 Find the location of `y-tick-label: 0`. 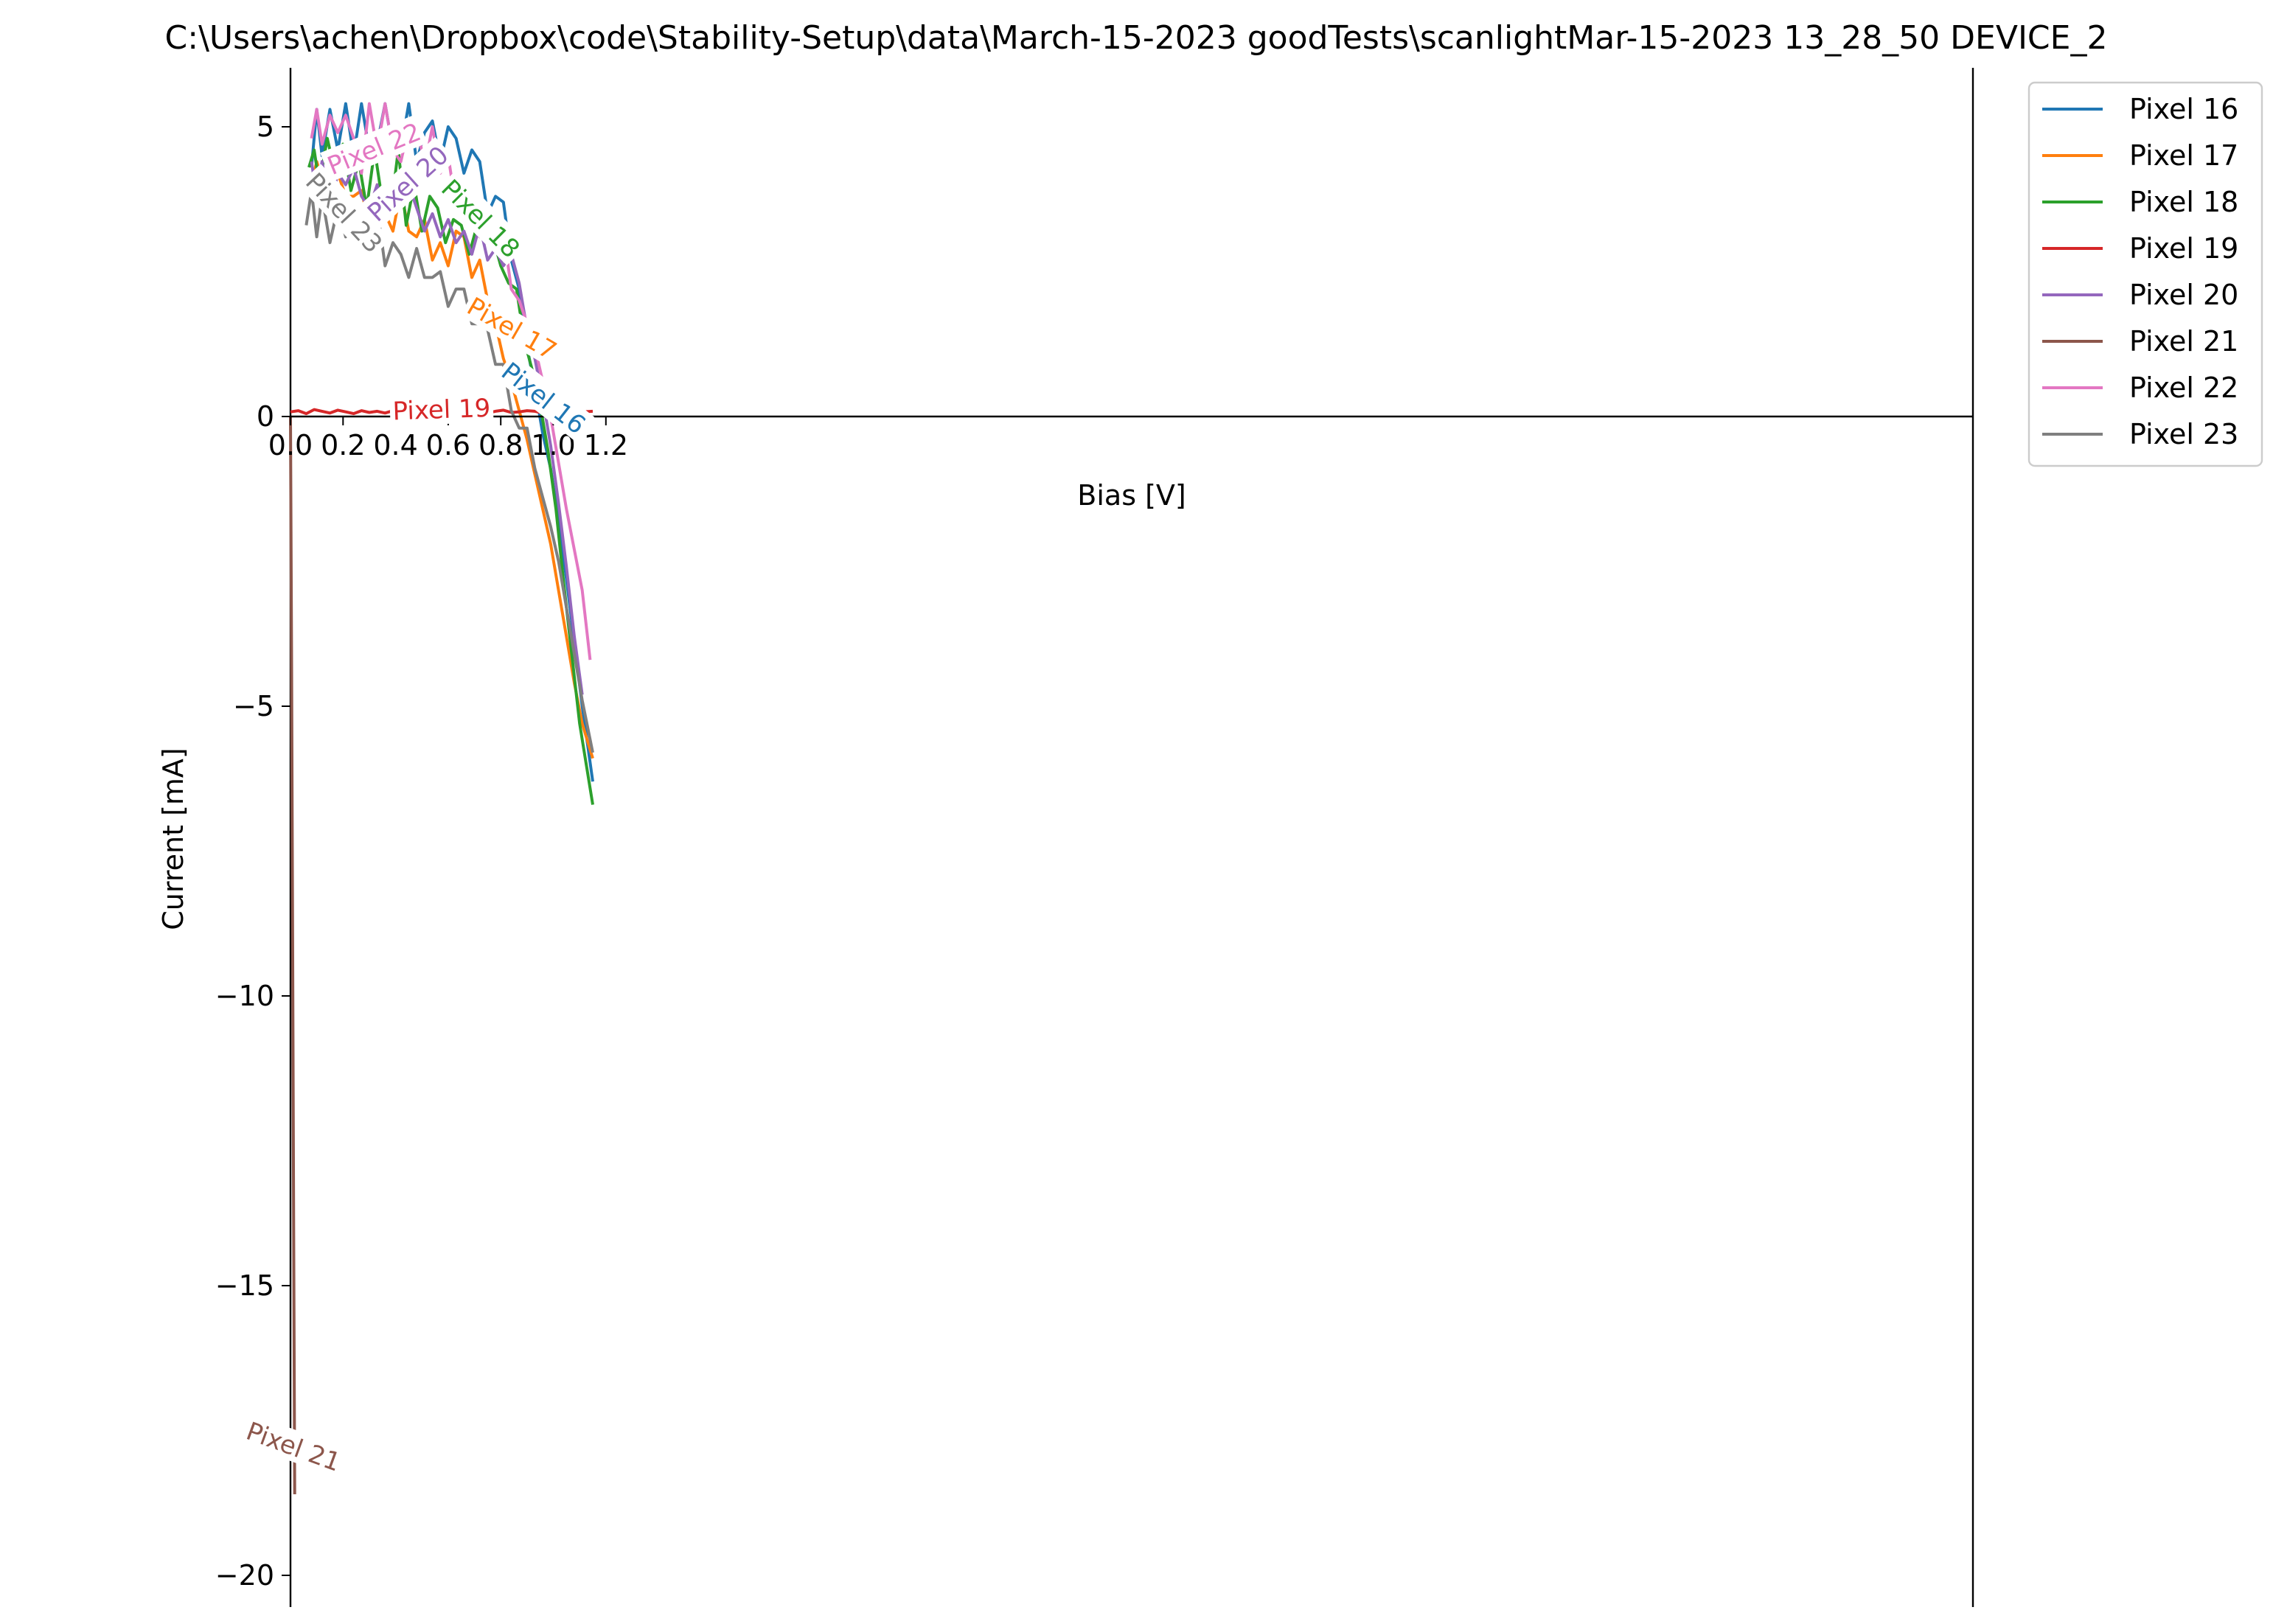

y-tick-label: 0 is located at coordinates (265, 416).